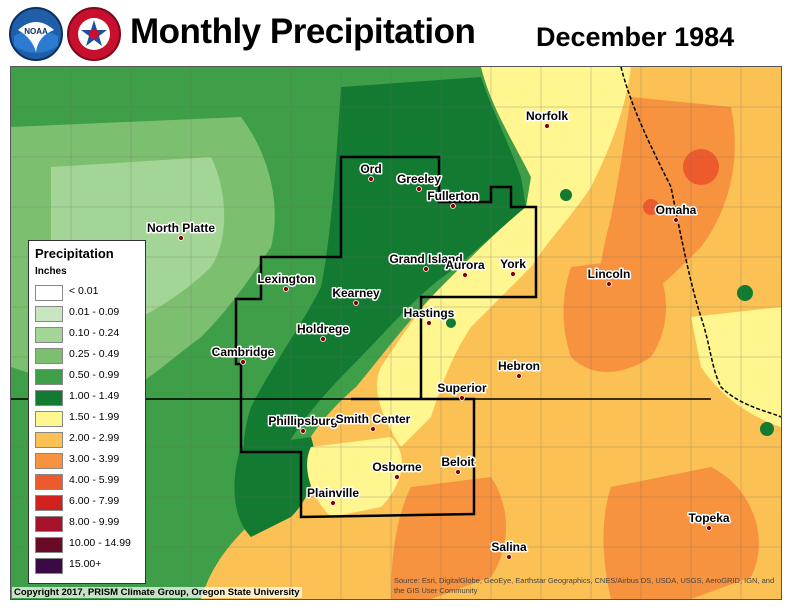 The height and width of the screenshot is (612, 792). I want to click on city-marker: Lincoln, so click(609, 276).